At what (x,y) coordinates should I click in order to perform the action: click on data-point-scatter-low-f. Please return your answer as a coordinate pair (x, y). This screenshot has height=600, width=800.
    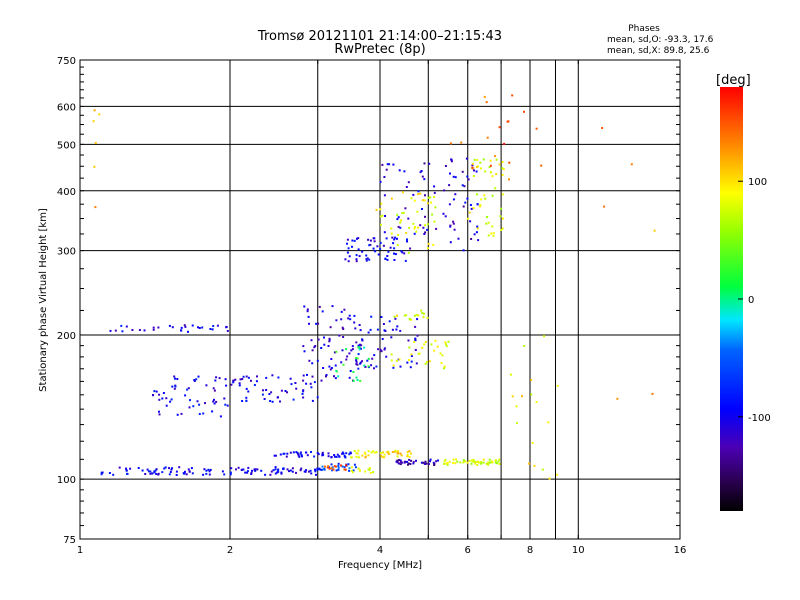
    Looking at the image, I should click on (531, 380).